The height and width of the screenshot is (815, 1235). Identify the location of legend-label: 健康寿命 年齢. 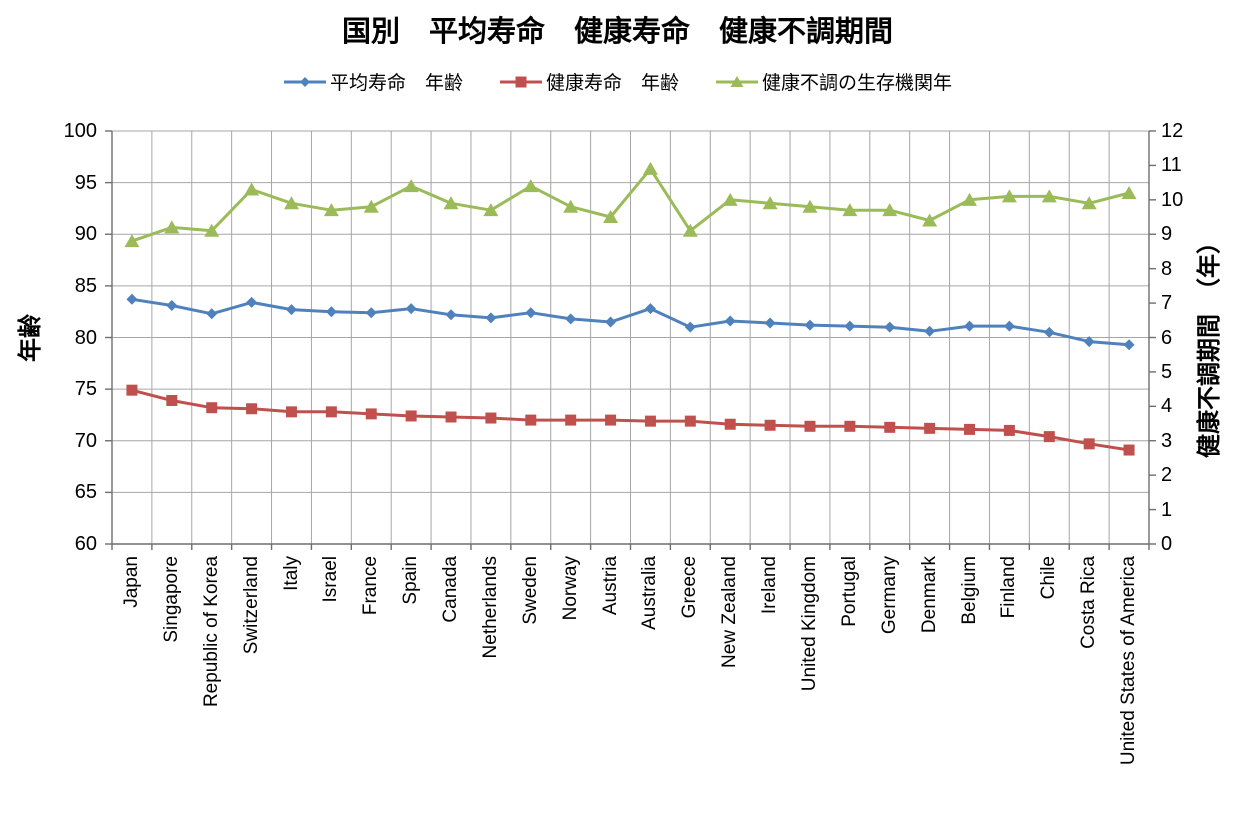
(612, 83).